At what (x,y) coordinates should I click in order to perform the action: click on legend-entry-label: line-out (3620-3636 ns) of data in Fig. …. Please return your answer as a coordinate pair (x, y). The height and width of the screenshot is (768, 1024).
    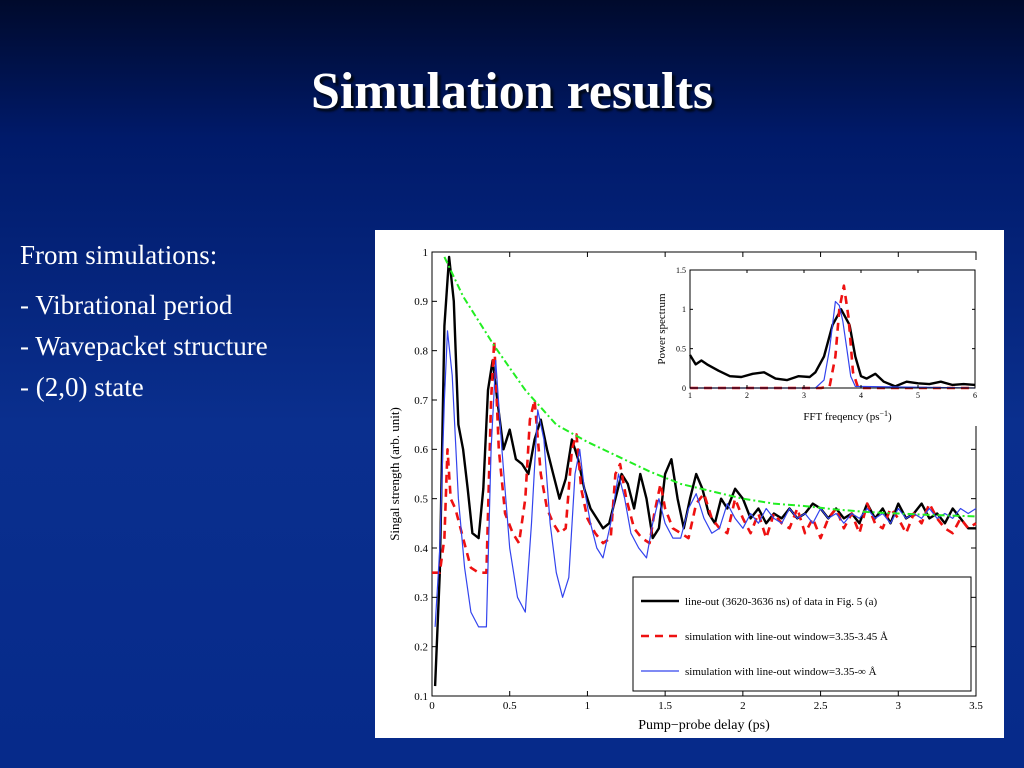
    Looking at the image, I should click on (781, 602).